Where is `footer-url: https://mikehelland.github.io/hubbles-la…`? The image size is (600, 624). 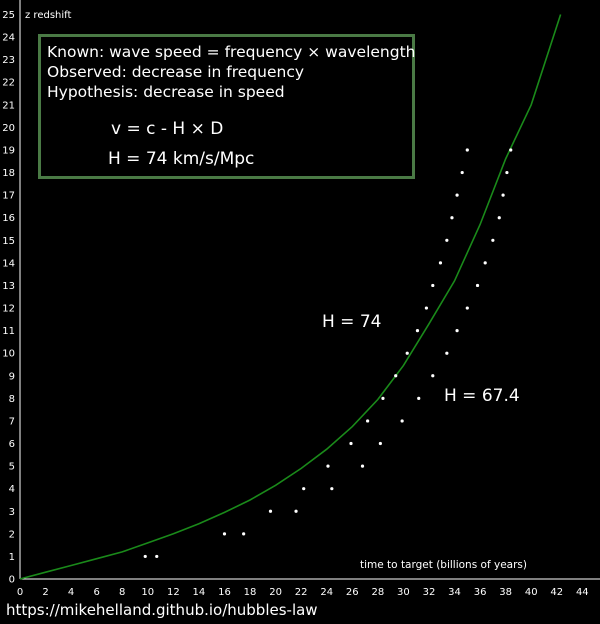
footer-url: https://mikehelland.github.io/hubbles-la… is located at coordinates (162, 610).